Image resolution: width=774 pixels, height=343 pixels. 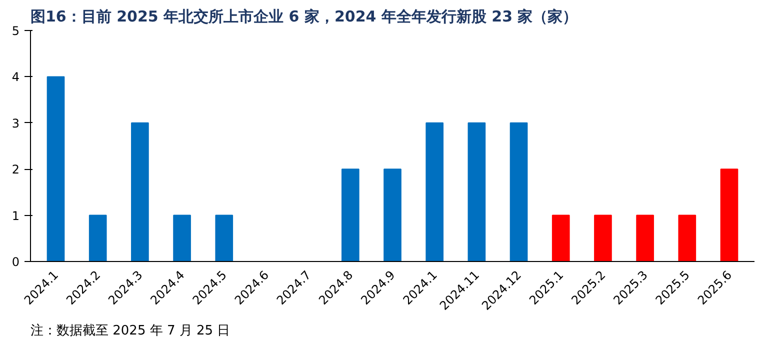 What do you see at coordinates (304, 17) in the screenshot?
I see `chart-title: 图16：目前 2025 年北交所上市企业 6 家，2024 年全年发行新股 23 家（家）` at bounding box center [304, 17].